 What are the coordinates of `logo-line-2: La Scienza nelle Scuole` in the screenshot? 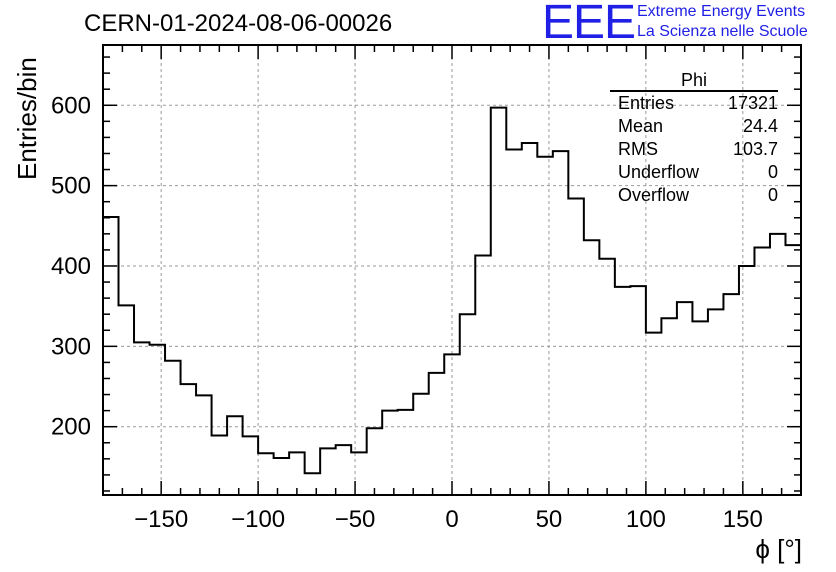 It's located at (722, 31).